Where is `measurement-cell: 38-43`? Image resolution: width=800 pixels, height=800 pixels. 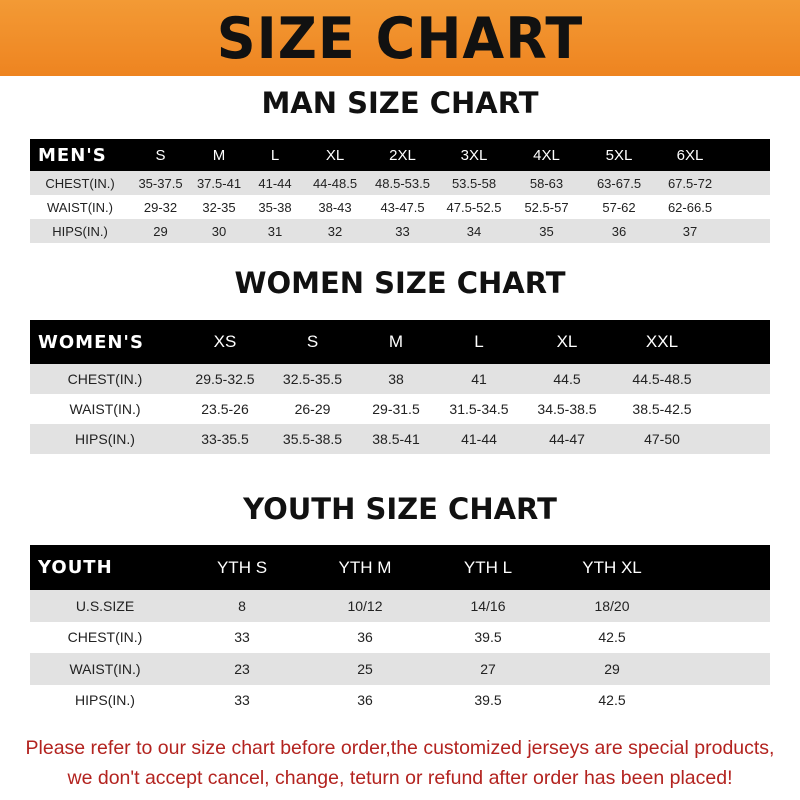
measurement-cell: 38-43 is located at coordinates (335, 207).